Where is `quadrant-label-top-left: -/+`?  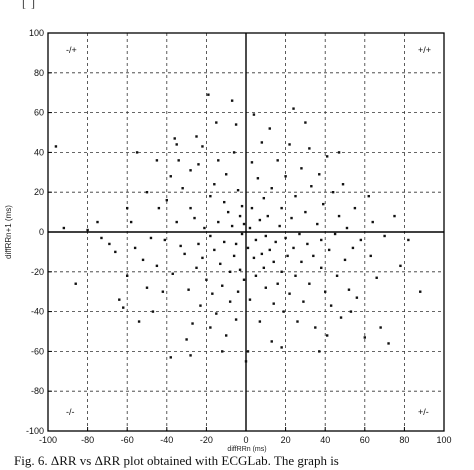 quadrant-label-top-left: -/+ is located at coordinates (71, 50).